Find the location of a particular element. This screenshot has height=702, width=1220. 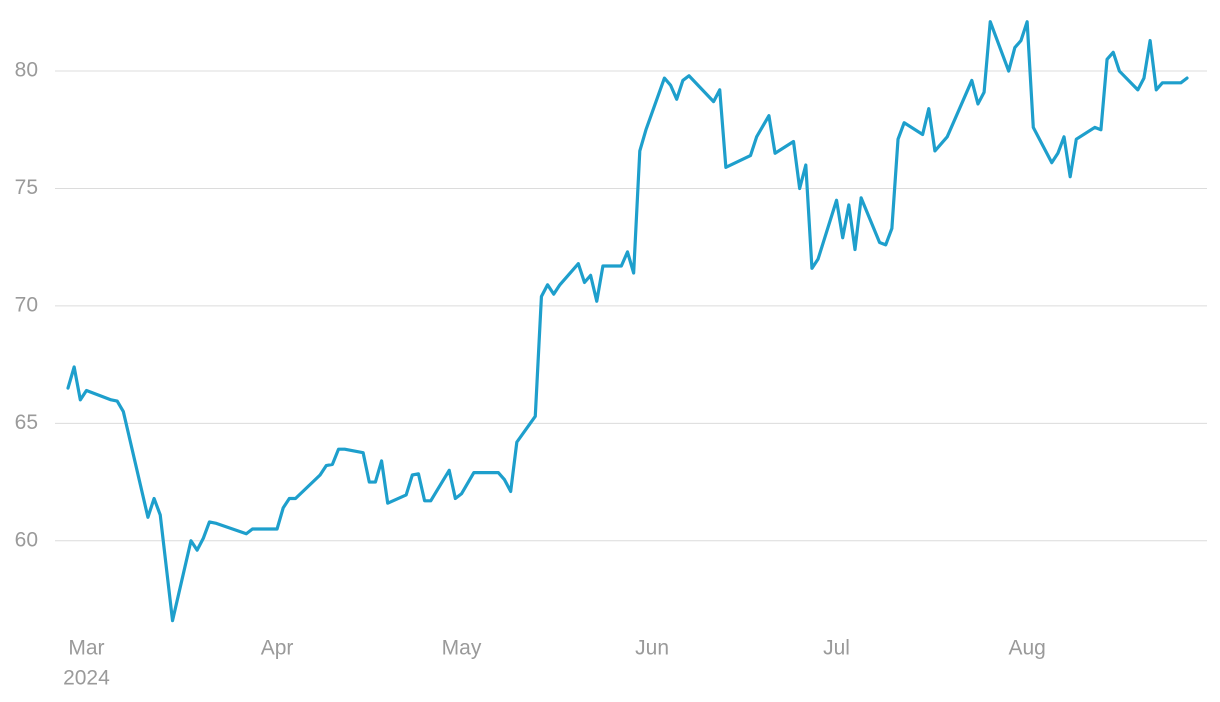

x-tick-label: Jun is located at coordinates (652, 648).